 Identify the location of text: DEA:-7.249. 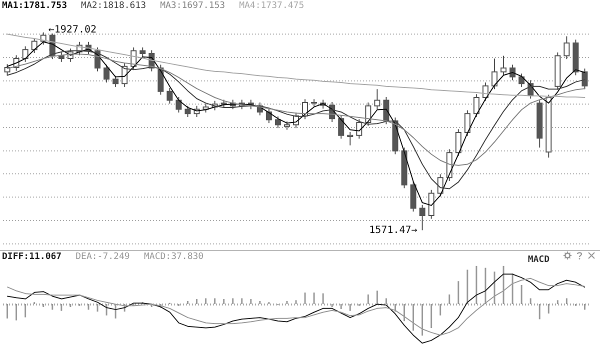
(103, 257).